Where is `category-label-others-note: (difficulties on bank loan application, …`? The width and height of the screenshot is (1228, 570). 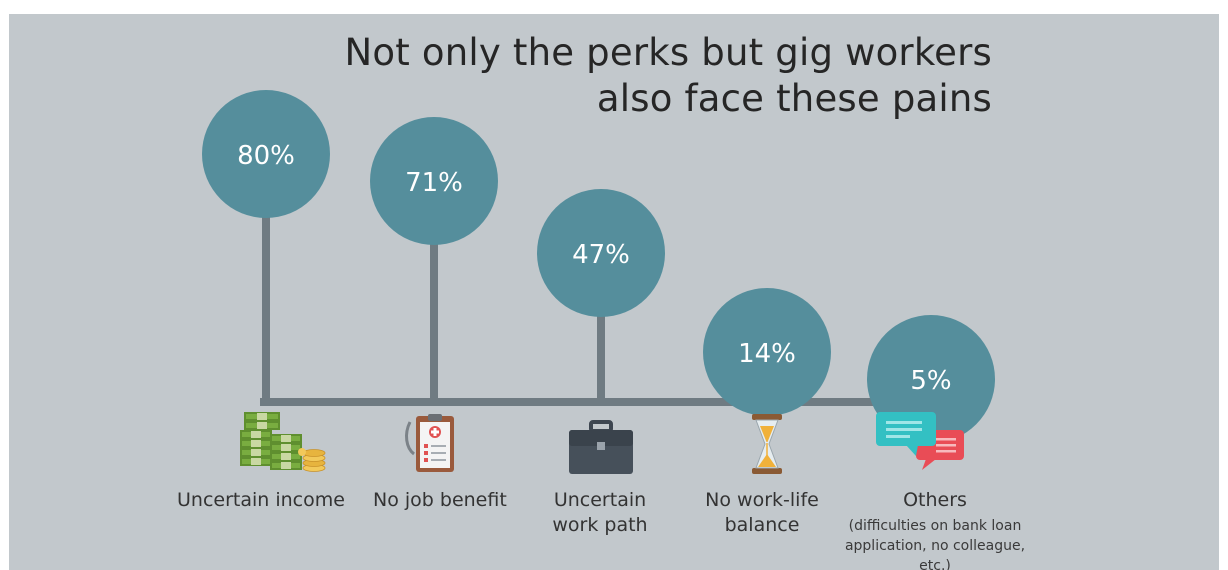
category-label-others-note: (difficulties on bank loan application, … is located at coordinates (935, 544).